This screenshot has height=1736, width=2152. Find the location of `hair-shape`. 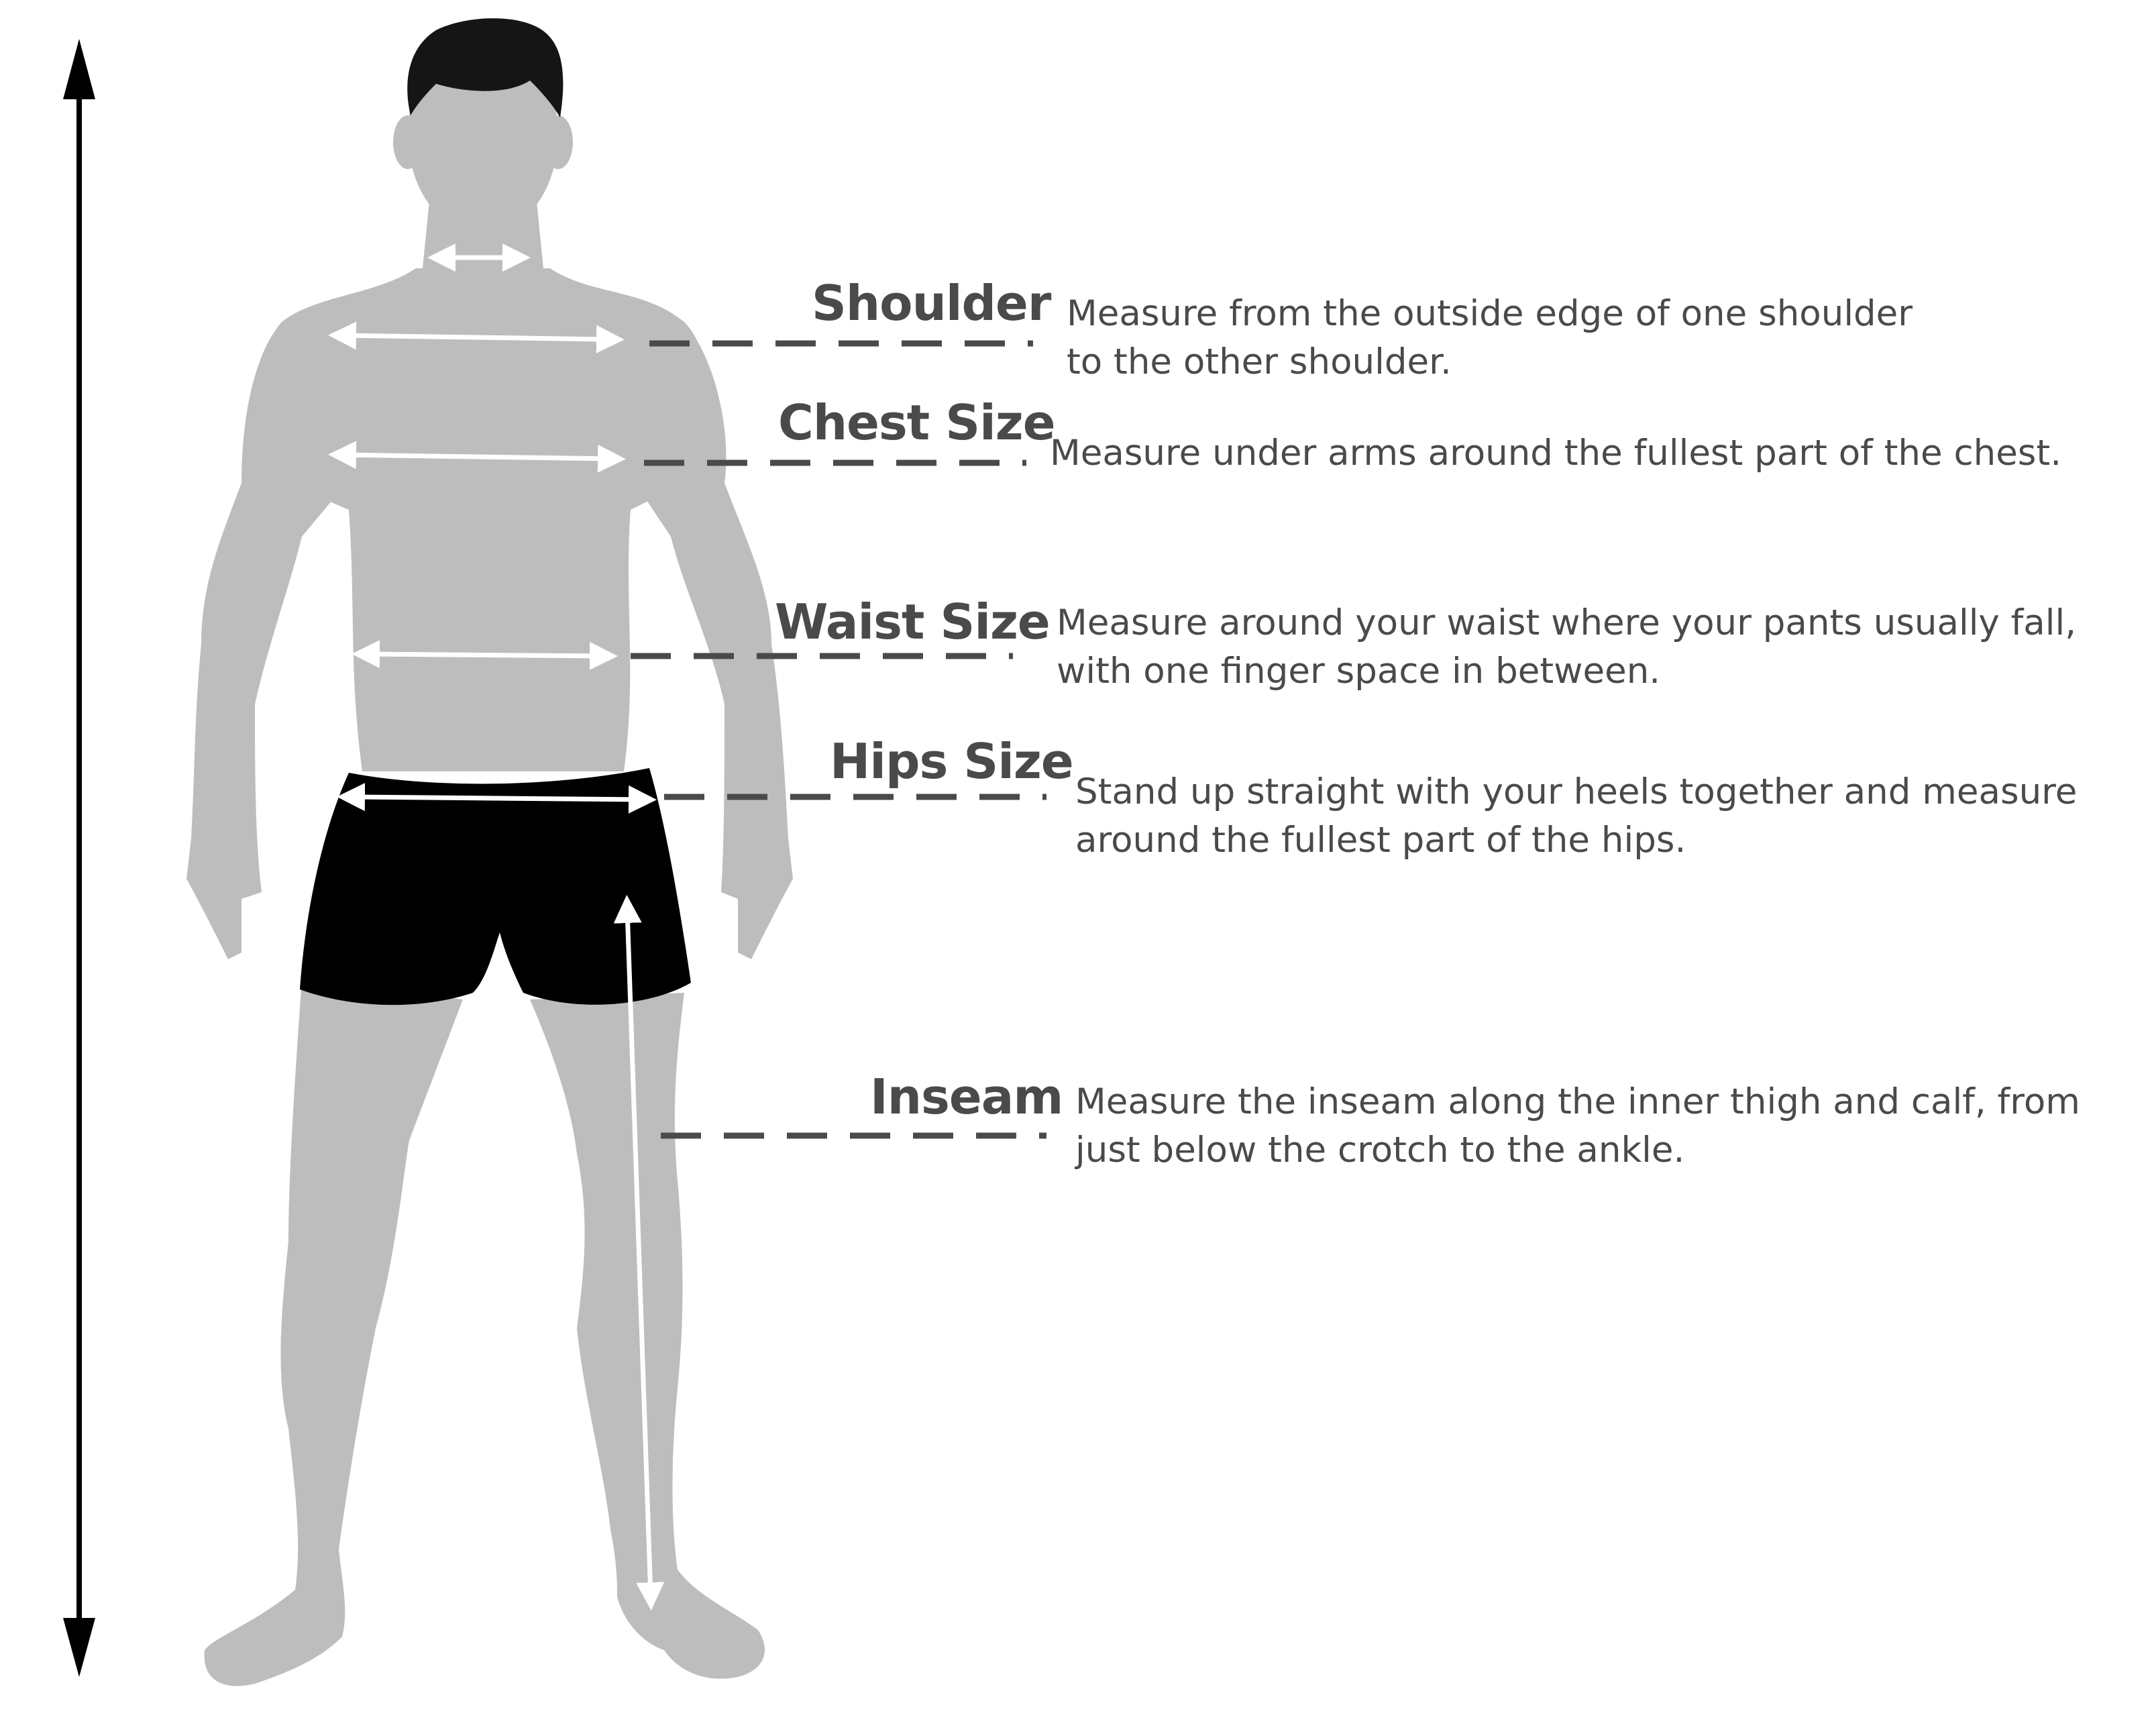

hair-shape is located at coordinates (485, 68).